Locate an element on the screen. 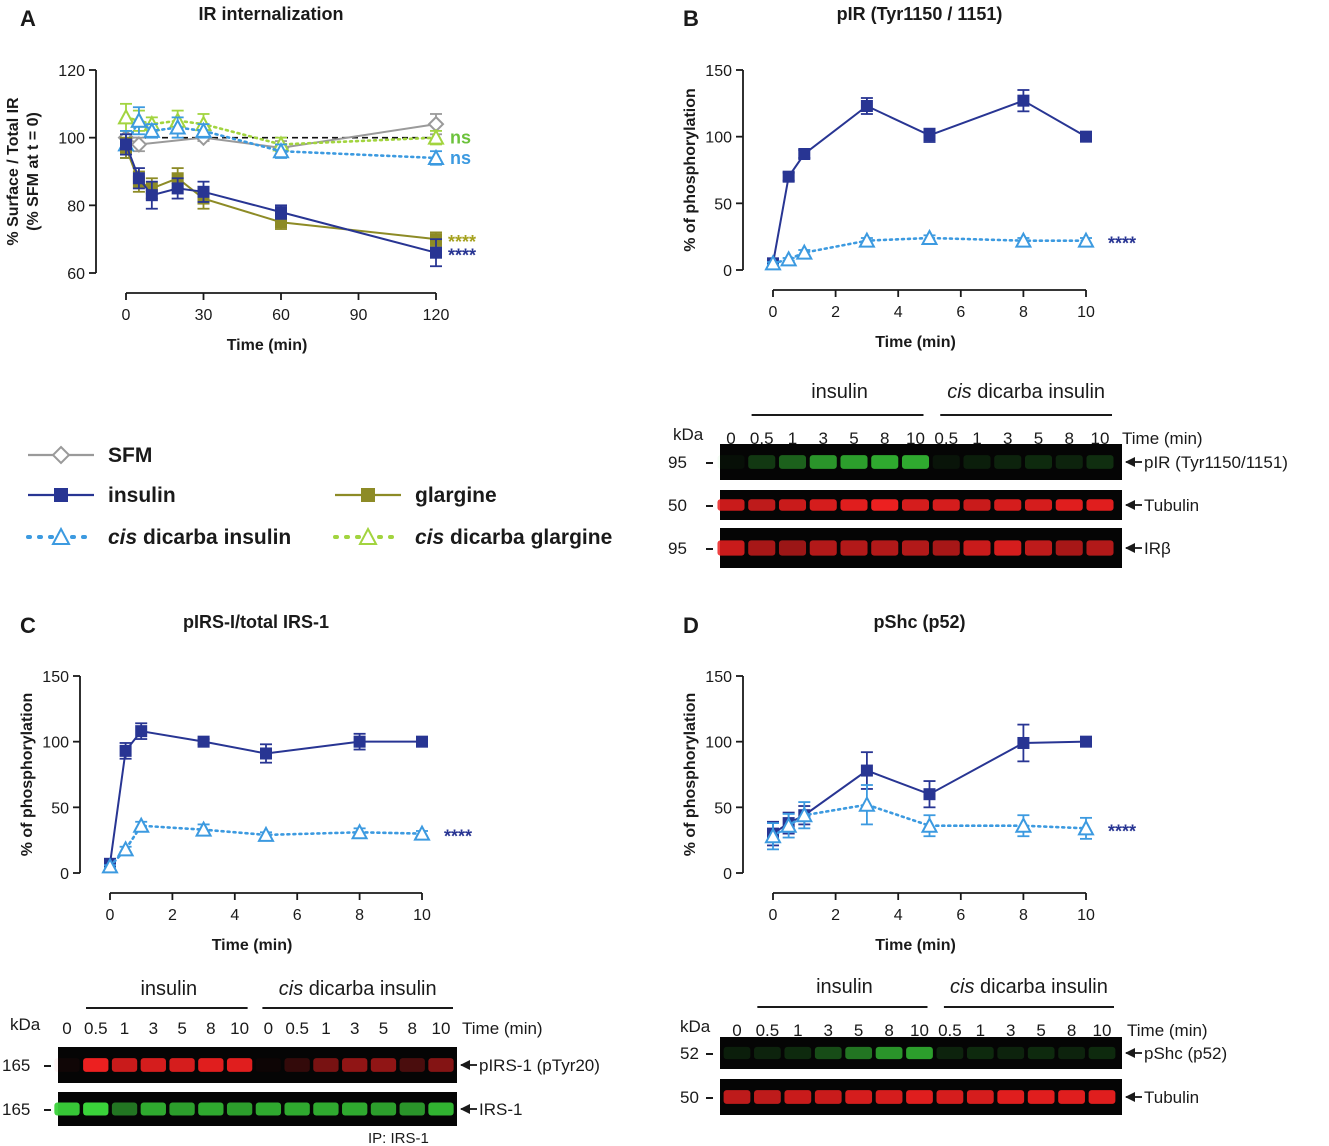 The width and height of the screenshot is (1329, 1146). y-axis-label: % of phosphorylation is located at coordinates (27, 775).